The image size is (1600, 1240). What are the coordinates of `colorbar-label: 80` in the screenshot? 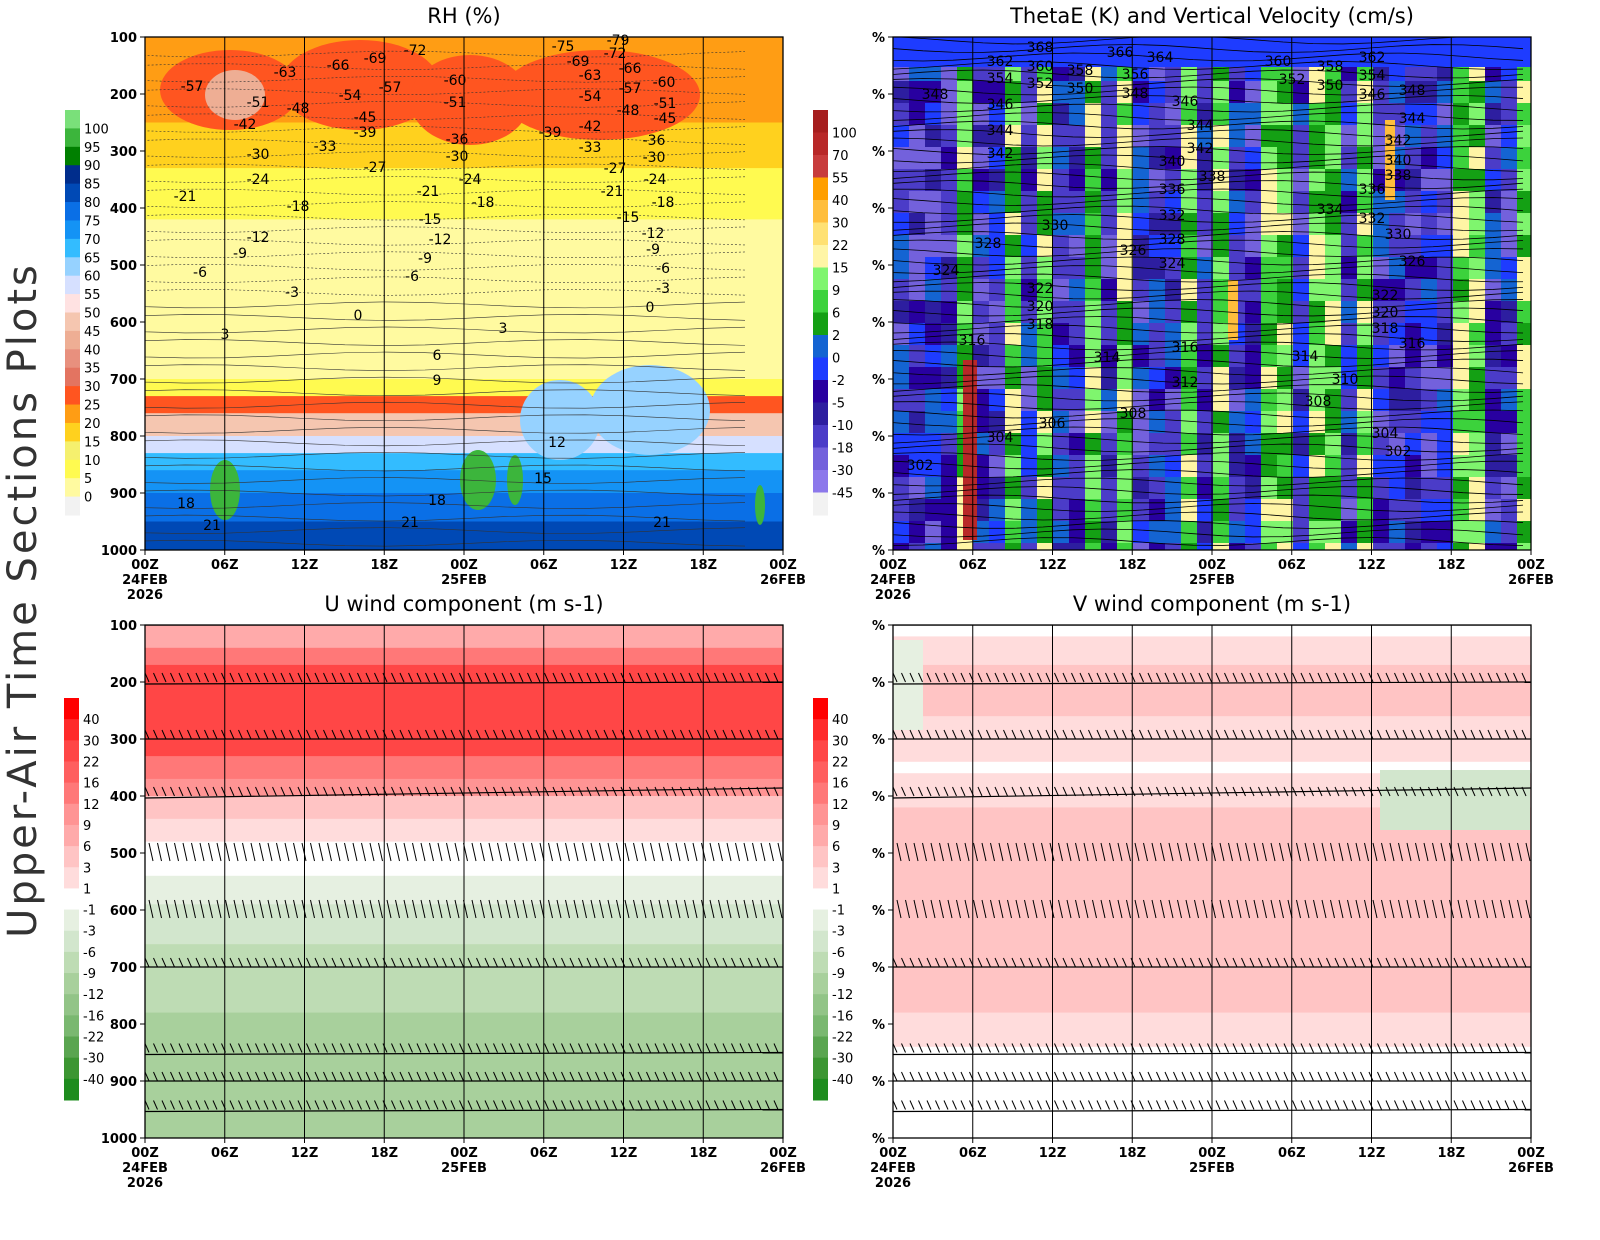 It's located at (92, 203).